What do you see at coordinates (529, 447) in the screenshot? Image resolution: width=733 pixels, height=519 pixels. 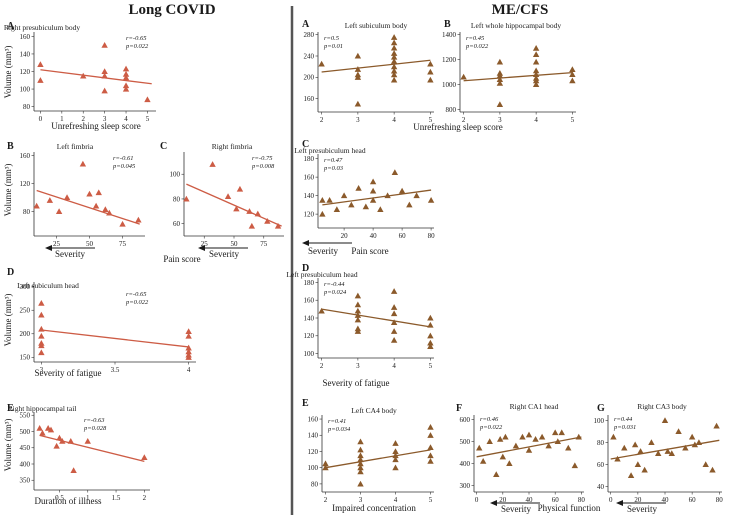 I see `fit-line-me-f` at bounding box center [529, 447].